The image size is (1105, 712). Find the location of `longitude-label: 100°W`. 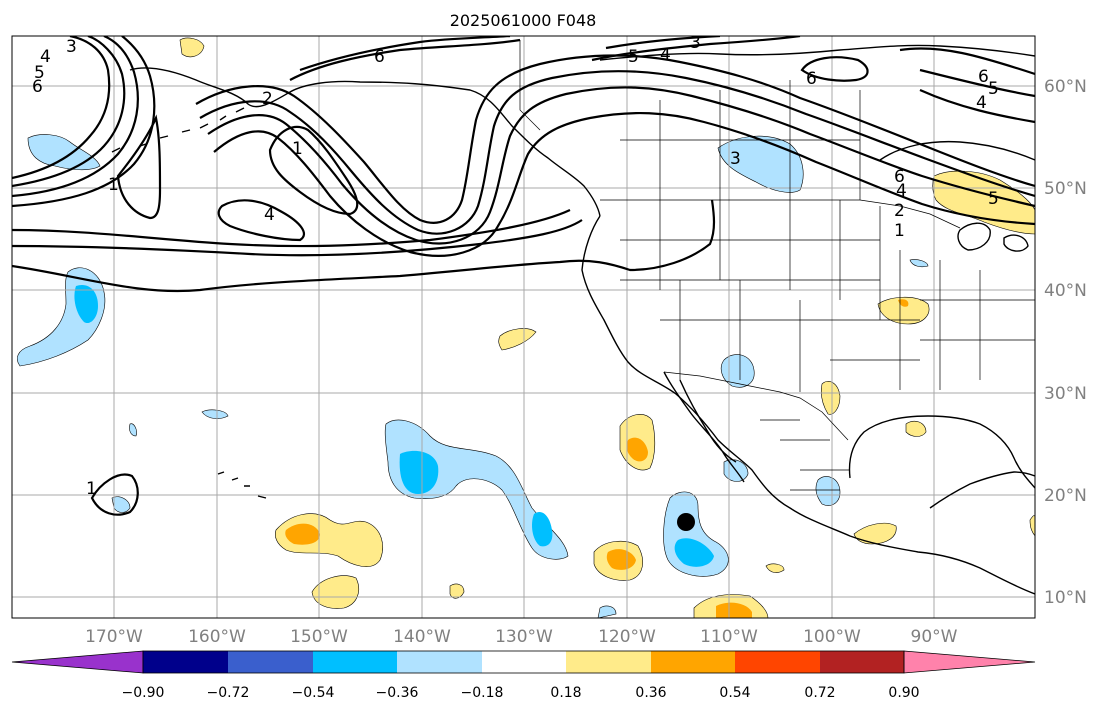

longitude-label: 100°W is located at coordinates (832, 637).